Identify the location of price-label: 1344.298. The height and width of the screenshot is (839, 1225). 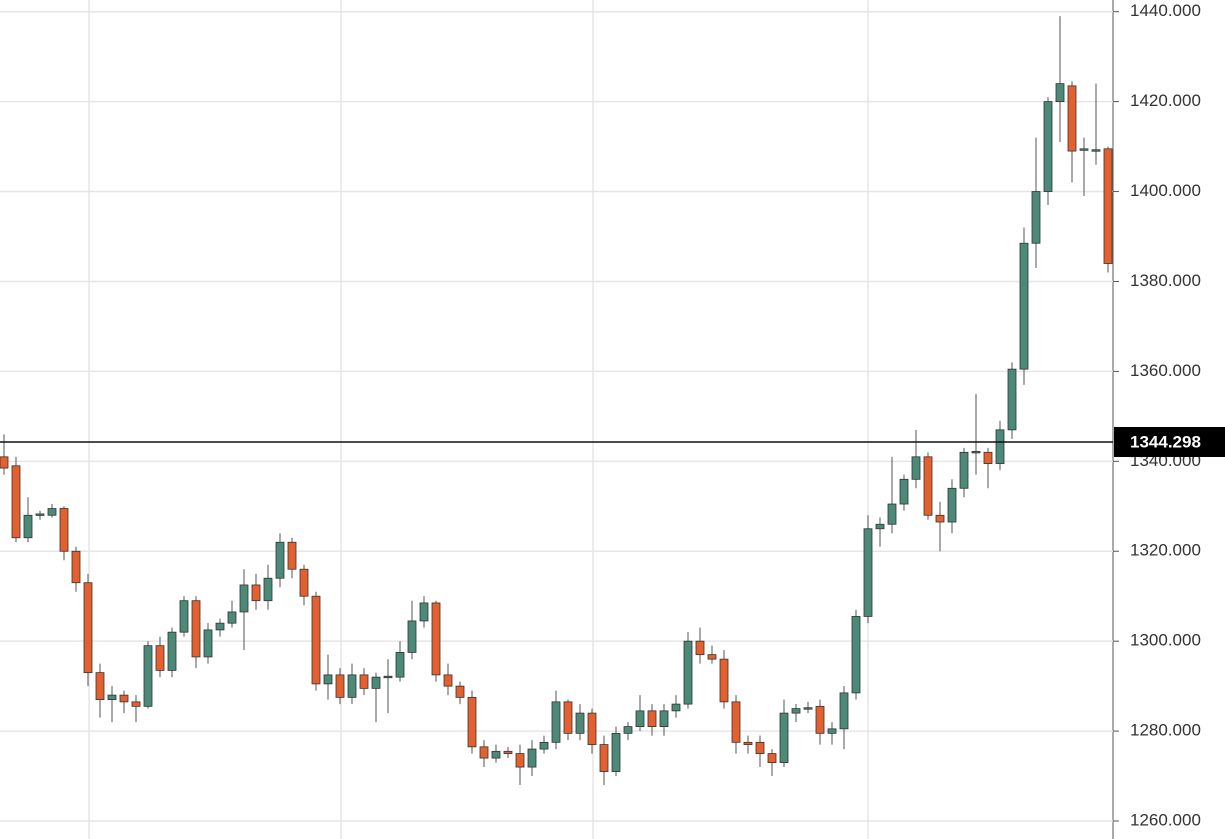
(1165, 441).